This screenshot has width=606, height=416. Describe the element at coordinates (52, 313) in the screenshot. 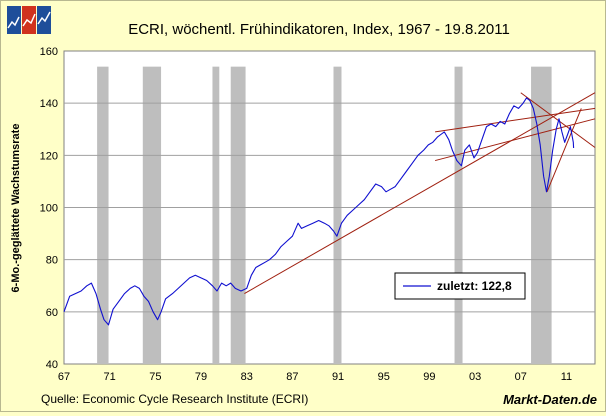

I see `y-tick-60: 60` at that location.